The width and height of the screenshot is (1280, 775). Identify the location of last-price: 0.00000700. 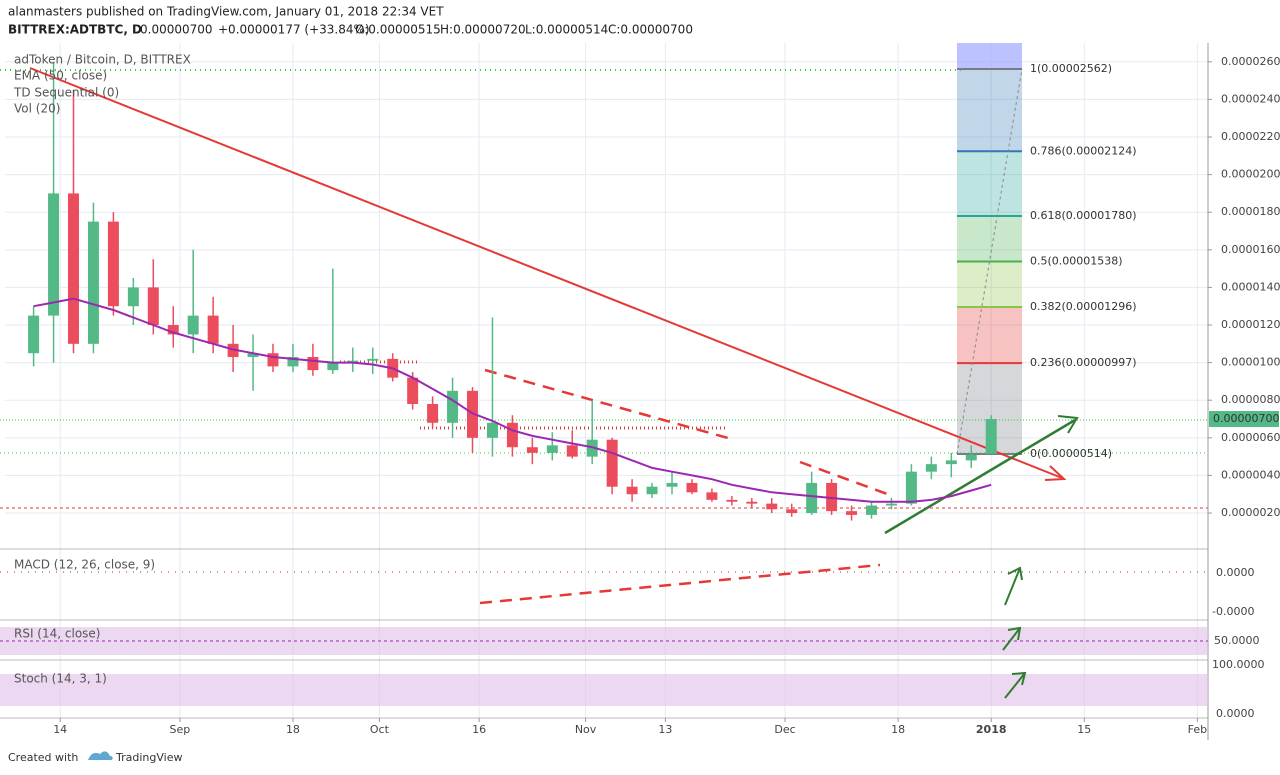
(176, 30).